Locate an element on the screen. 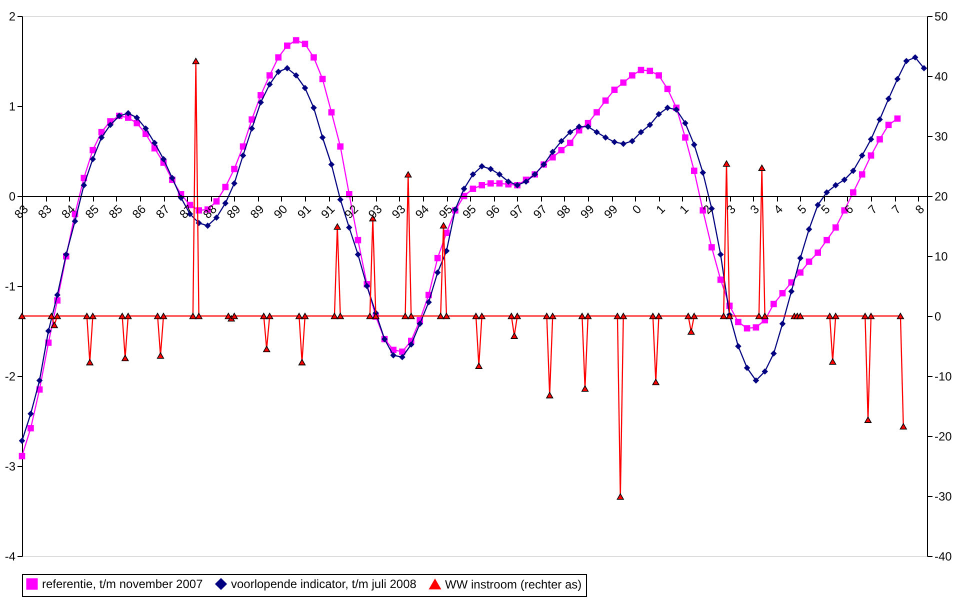 Image resolution: width=979 pixels, height=600 pixels. y2-tick-label: -30 is located at coordinates (943, 497).